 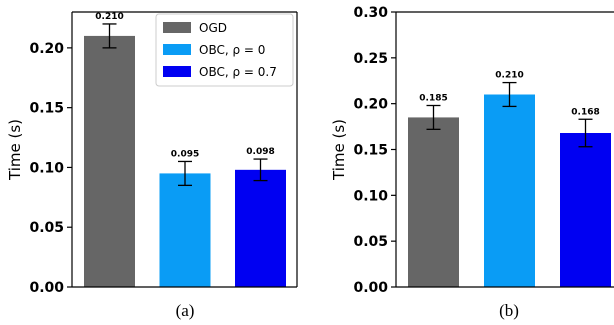 What do you see at coordinates (509, 310) in the screenshot?
I see `panel-label: (b)` at bounding box center [509, 310].